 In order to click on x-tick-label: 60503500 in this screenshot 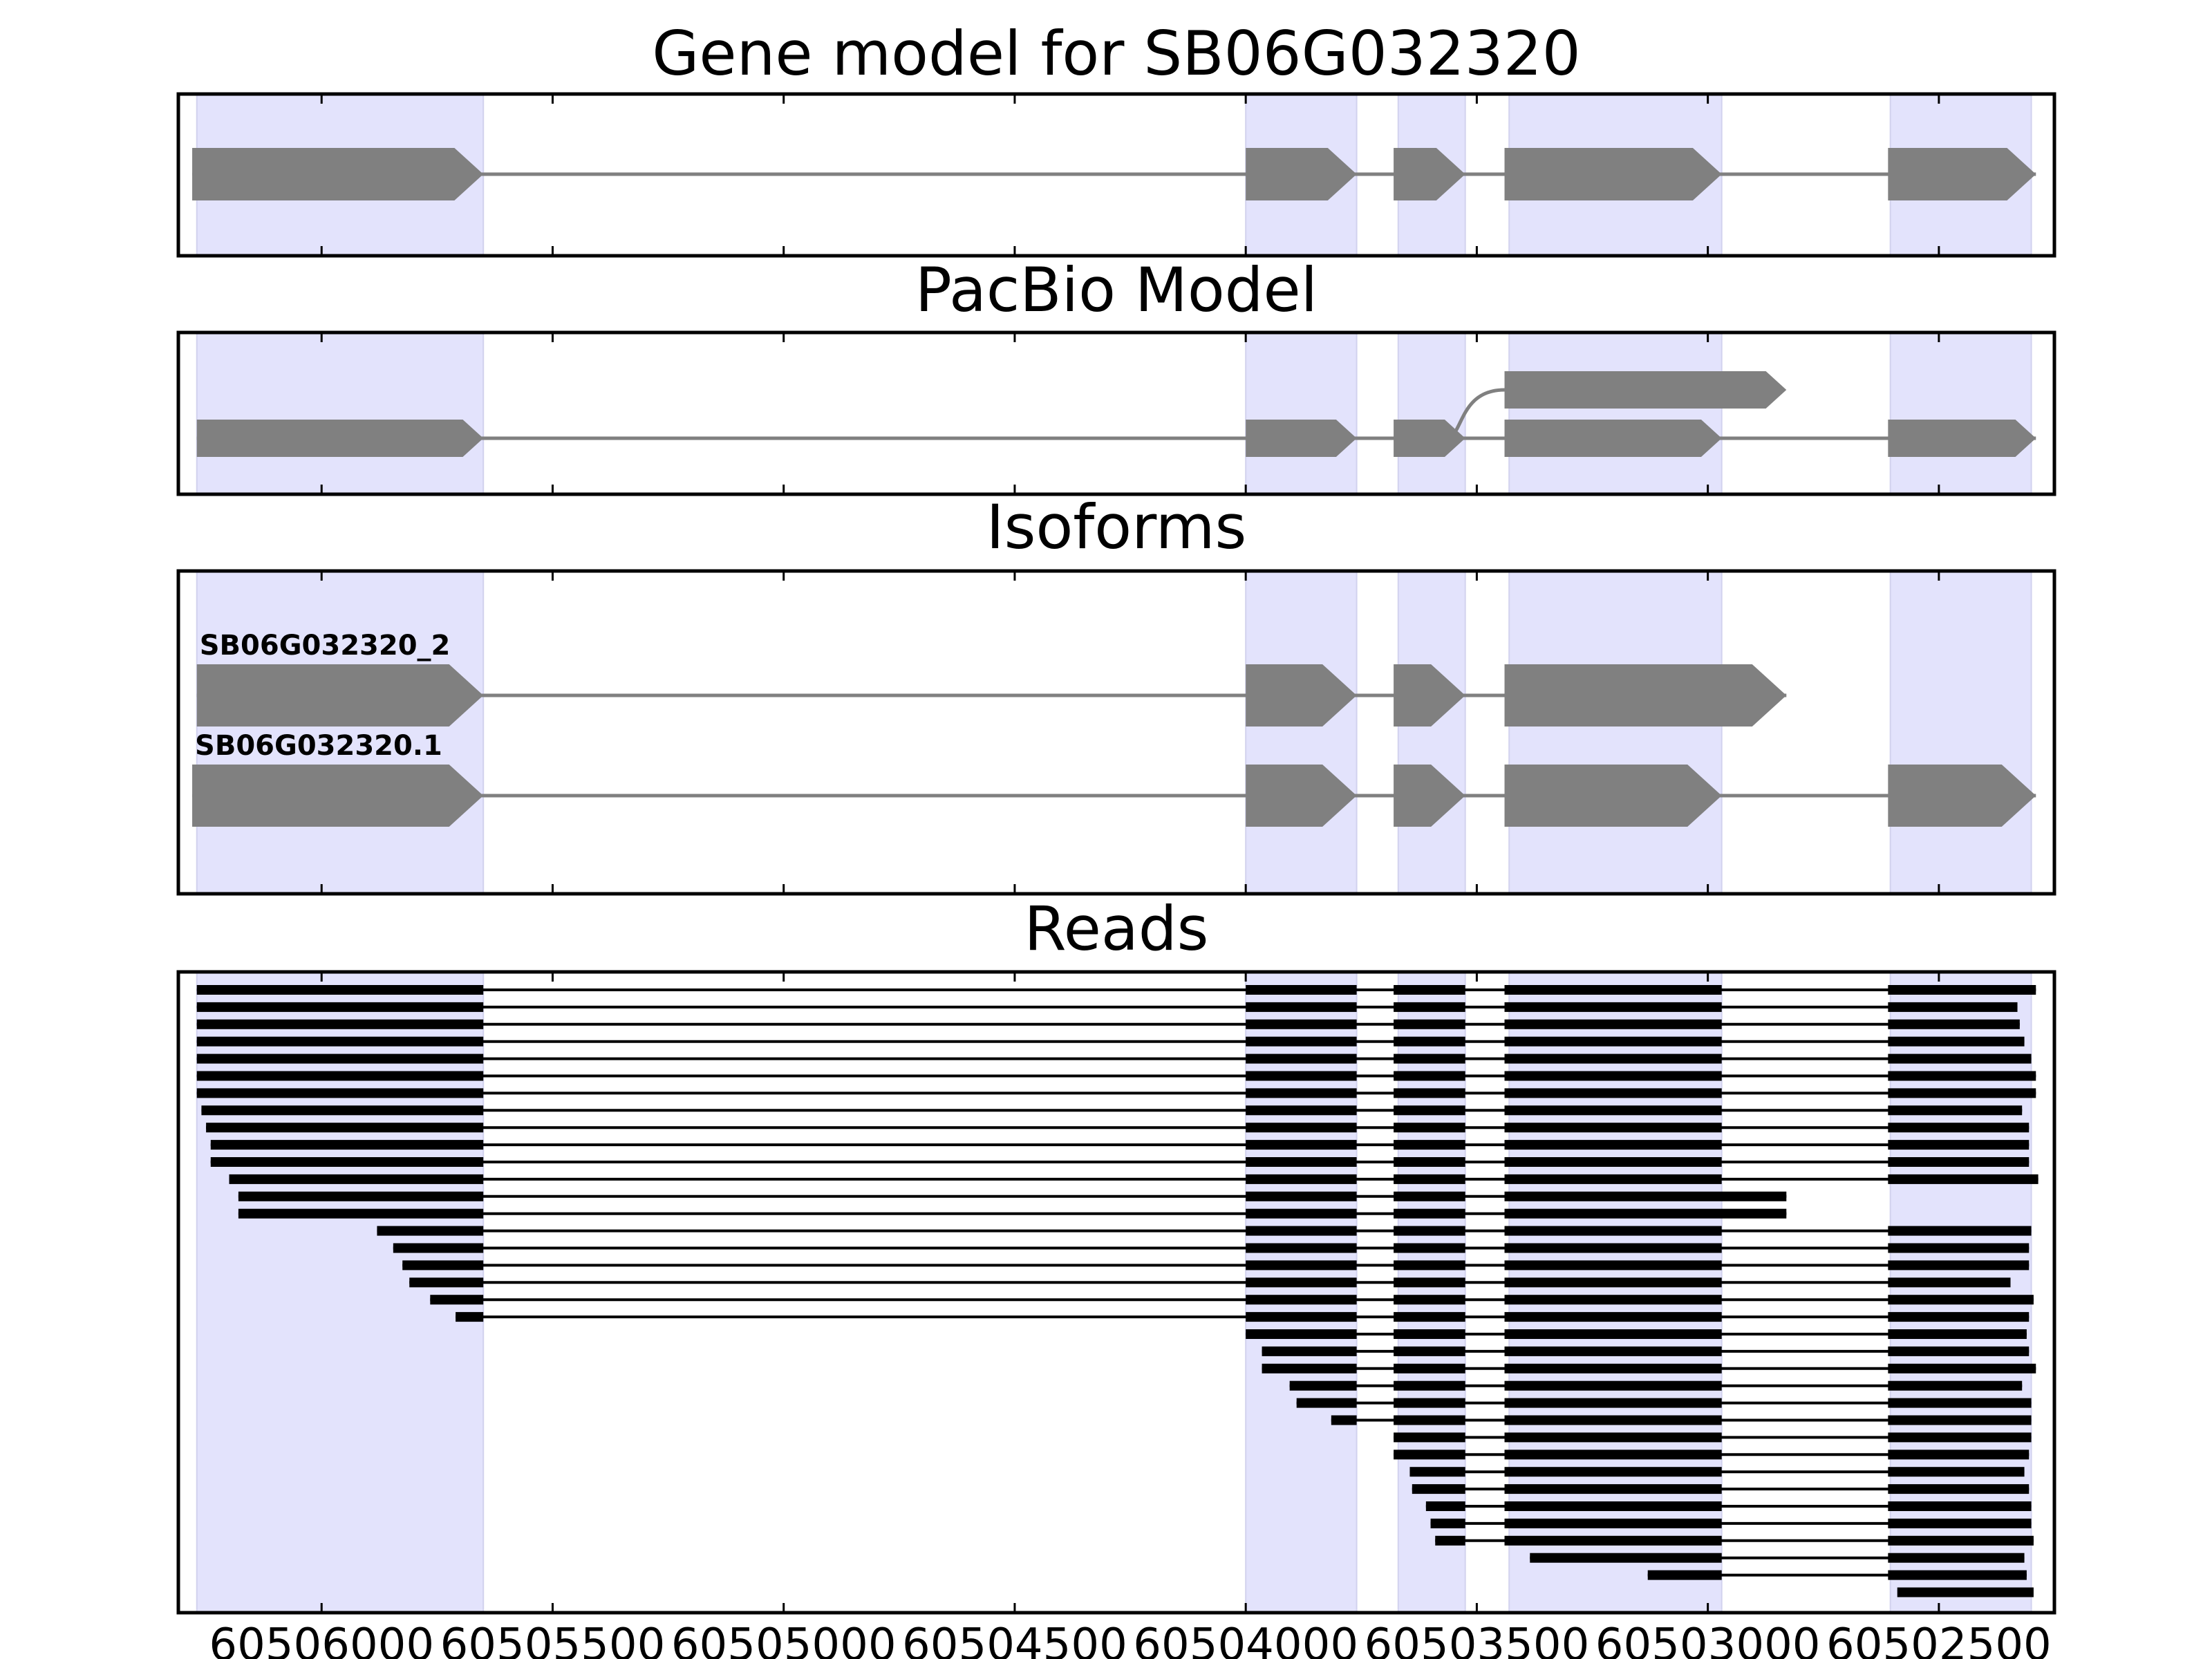, I will do `click(1478, 1639)`.